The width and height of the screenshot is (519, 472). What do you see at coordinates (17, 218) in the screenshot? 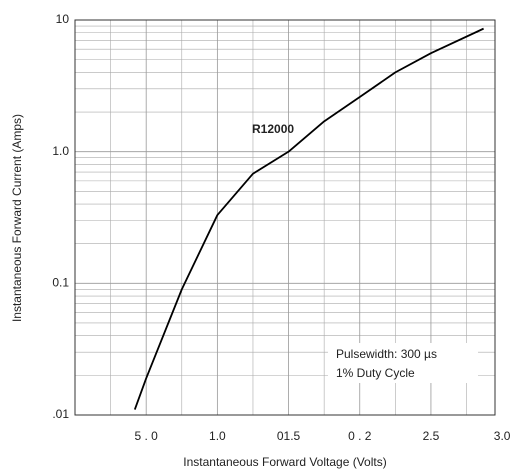
I see `y-axis-label: Instantaneous Forward Current (Amps)` at bounding box center [17, 218].